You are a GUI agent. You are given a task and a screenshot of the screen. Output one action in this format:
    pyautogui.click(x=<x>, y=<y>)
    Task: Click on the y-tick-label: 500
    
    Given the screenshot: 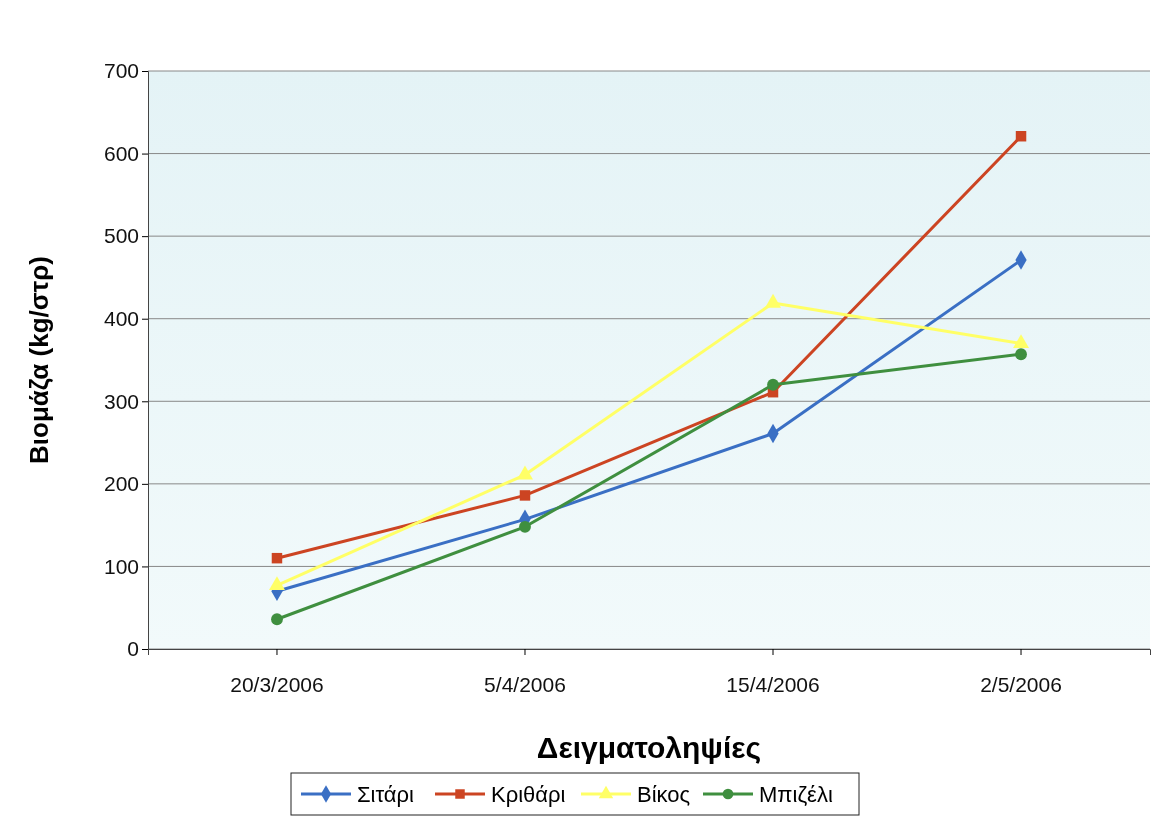 What is the action you would take?
    pyautogui.click(x=121, y=236)
    